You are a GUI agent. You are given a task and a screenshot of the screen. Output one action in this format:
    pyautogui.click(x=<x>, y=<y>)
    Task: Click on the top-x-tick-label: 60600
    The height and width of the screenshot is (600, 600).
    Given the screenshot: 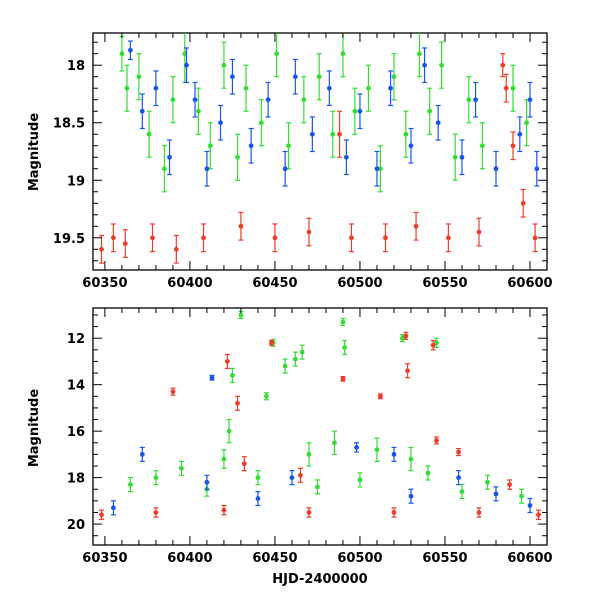 What is the action you would take?
    pyautogui.click(x=529, y=283)
    